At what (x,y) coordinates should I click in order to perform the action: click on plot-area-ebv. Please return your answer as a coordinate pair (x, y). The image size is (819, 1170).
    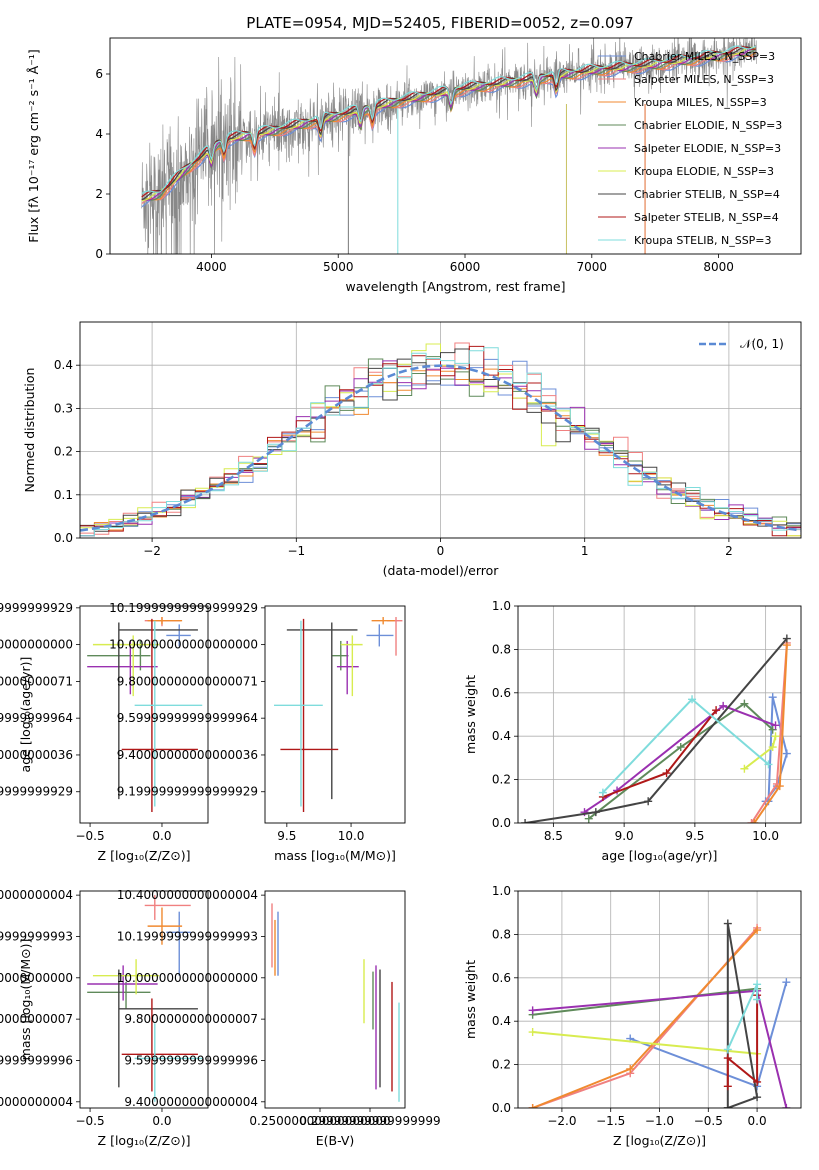
    Looking at the image, I should click on (335, 1002).